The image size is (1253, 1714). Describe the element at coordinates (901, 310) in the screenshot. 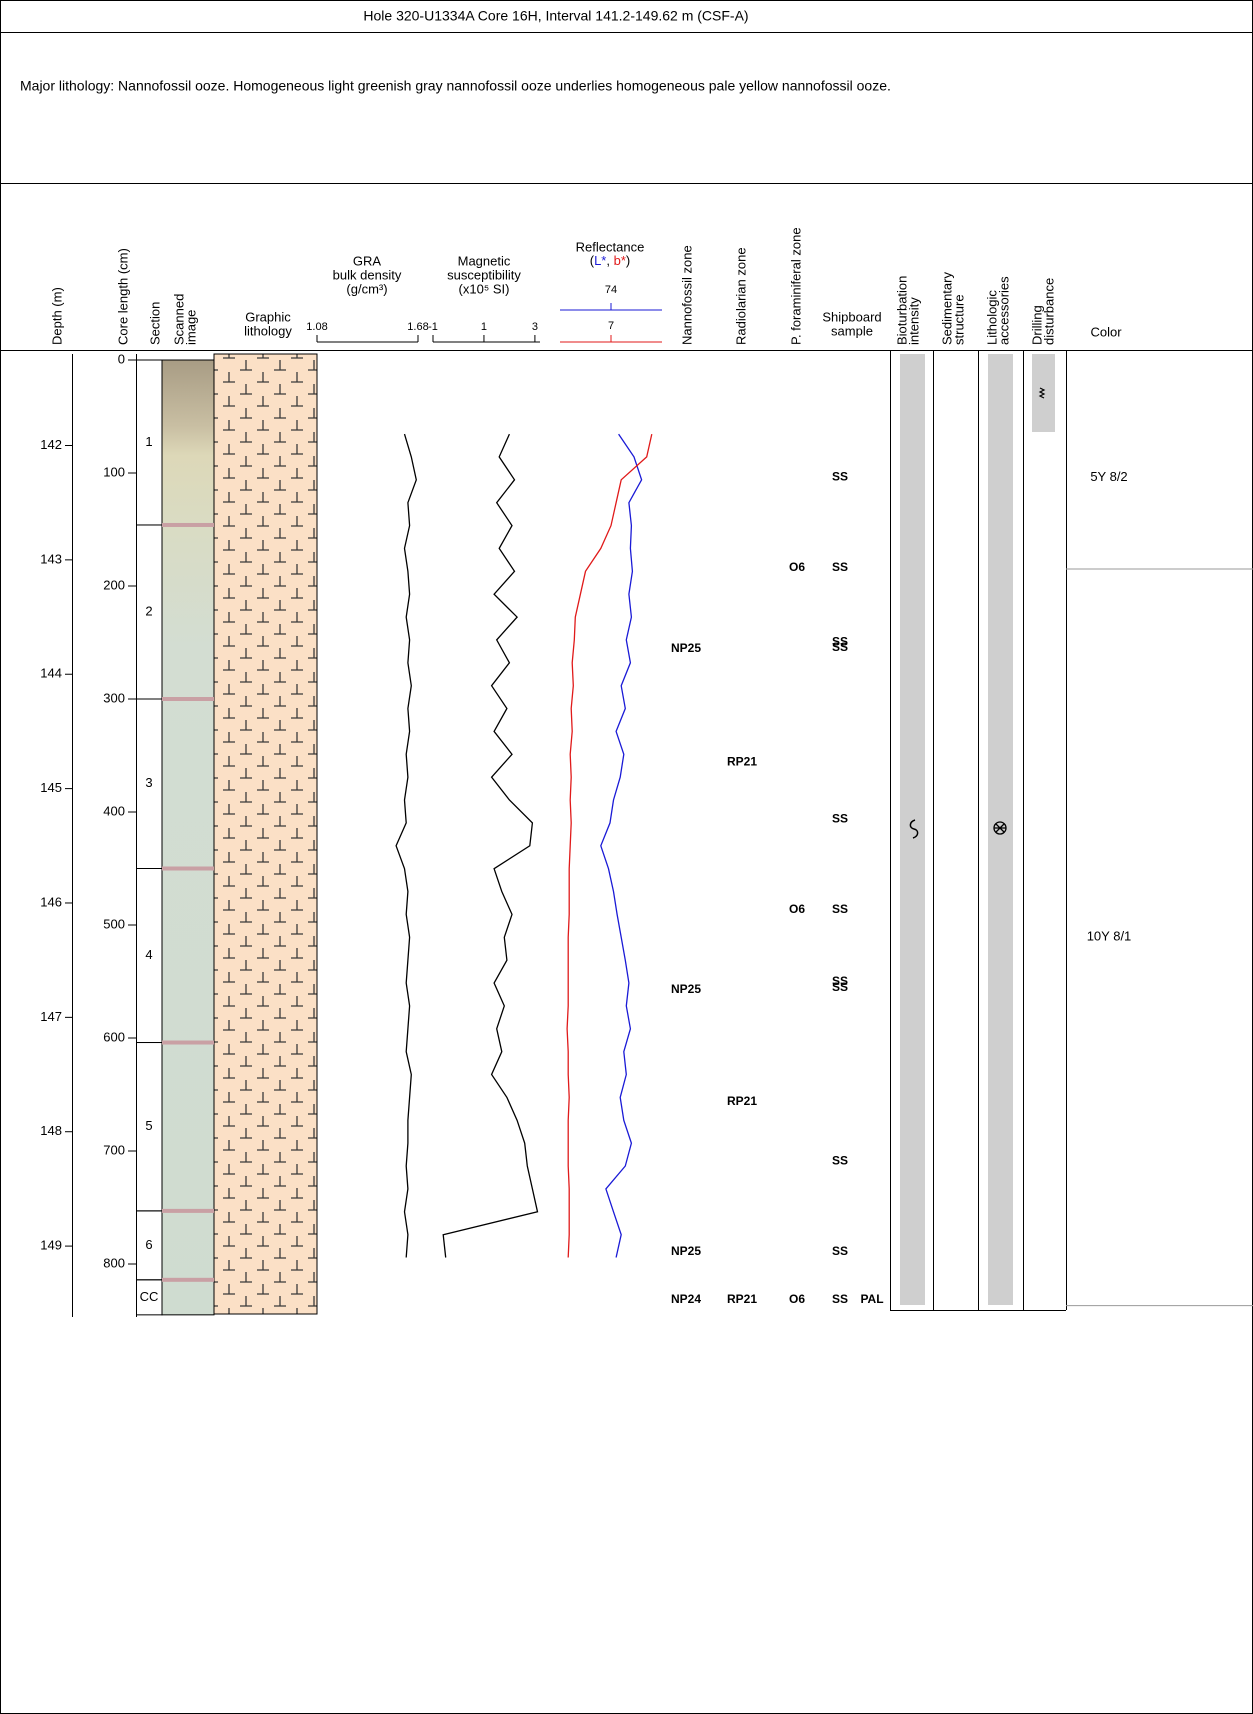

I see `column-header: Bioturbation` at that location.